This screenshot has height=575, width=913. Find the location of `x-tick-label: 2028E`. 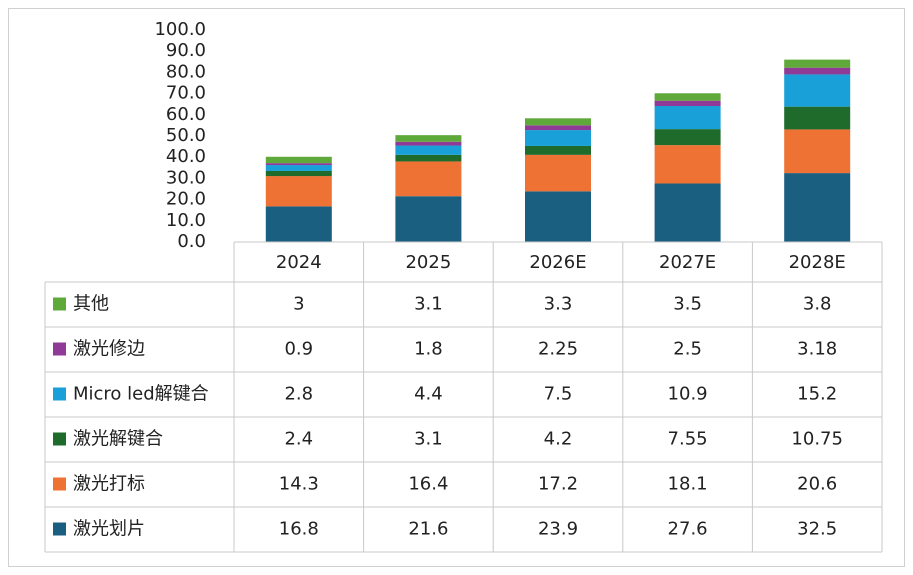

x-tick-label: 2028E is located at coordinates (817, 262).